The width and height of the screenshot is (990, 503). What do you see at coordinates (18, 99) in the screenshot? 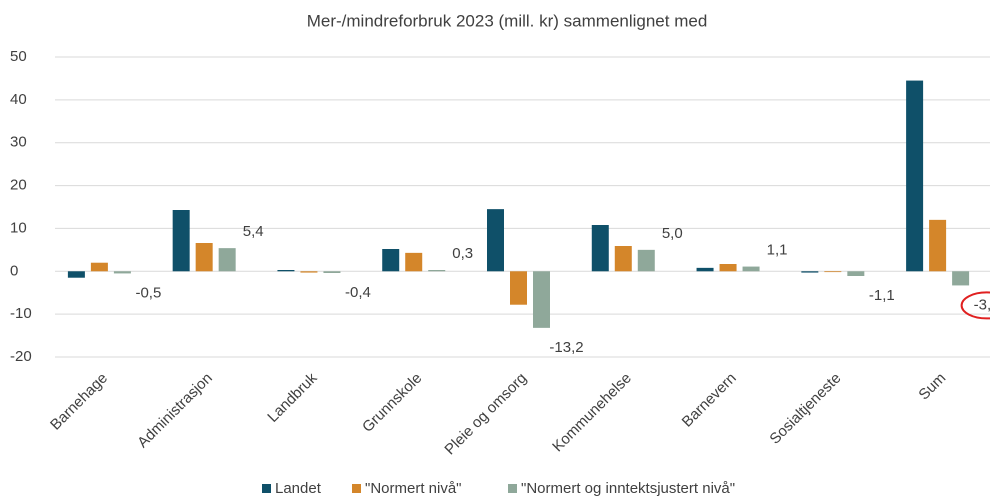
I see `y-tick-label: 40` at bounding box center [18, 99].